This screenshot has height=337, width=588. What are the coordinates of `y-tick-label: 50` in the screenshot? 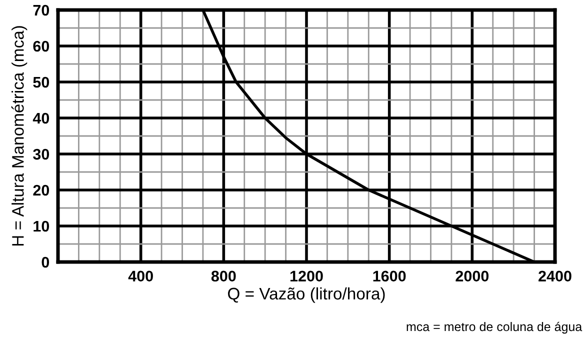 It's located at (41, 82).